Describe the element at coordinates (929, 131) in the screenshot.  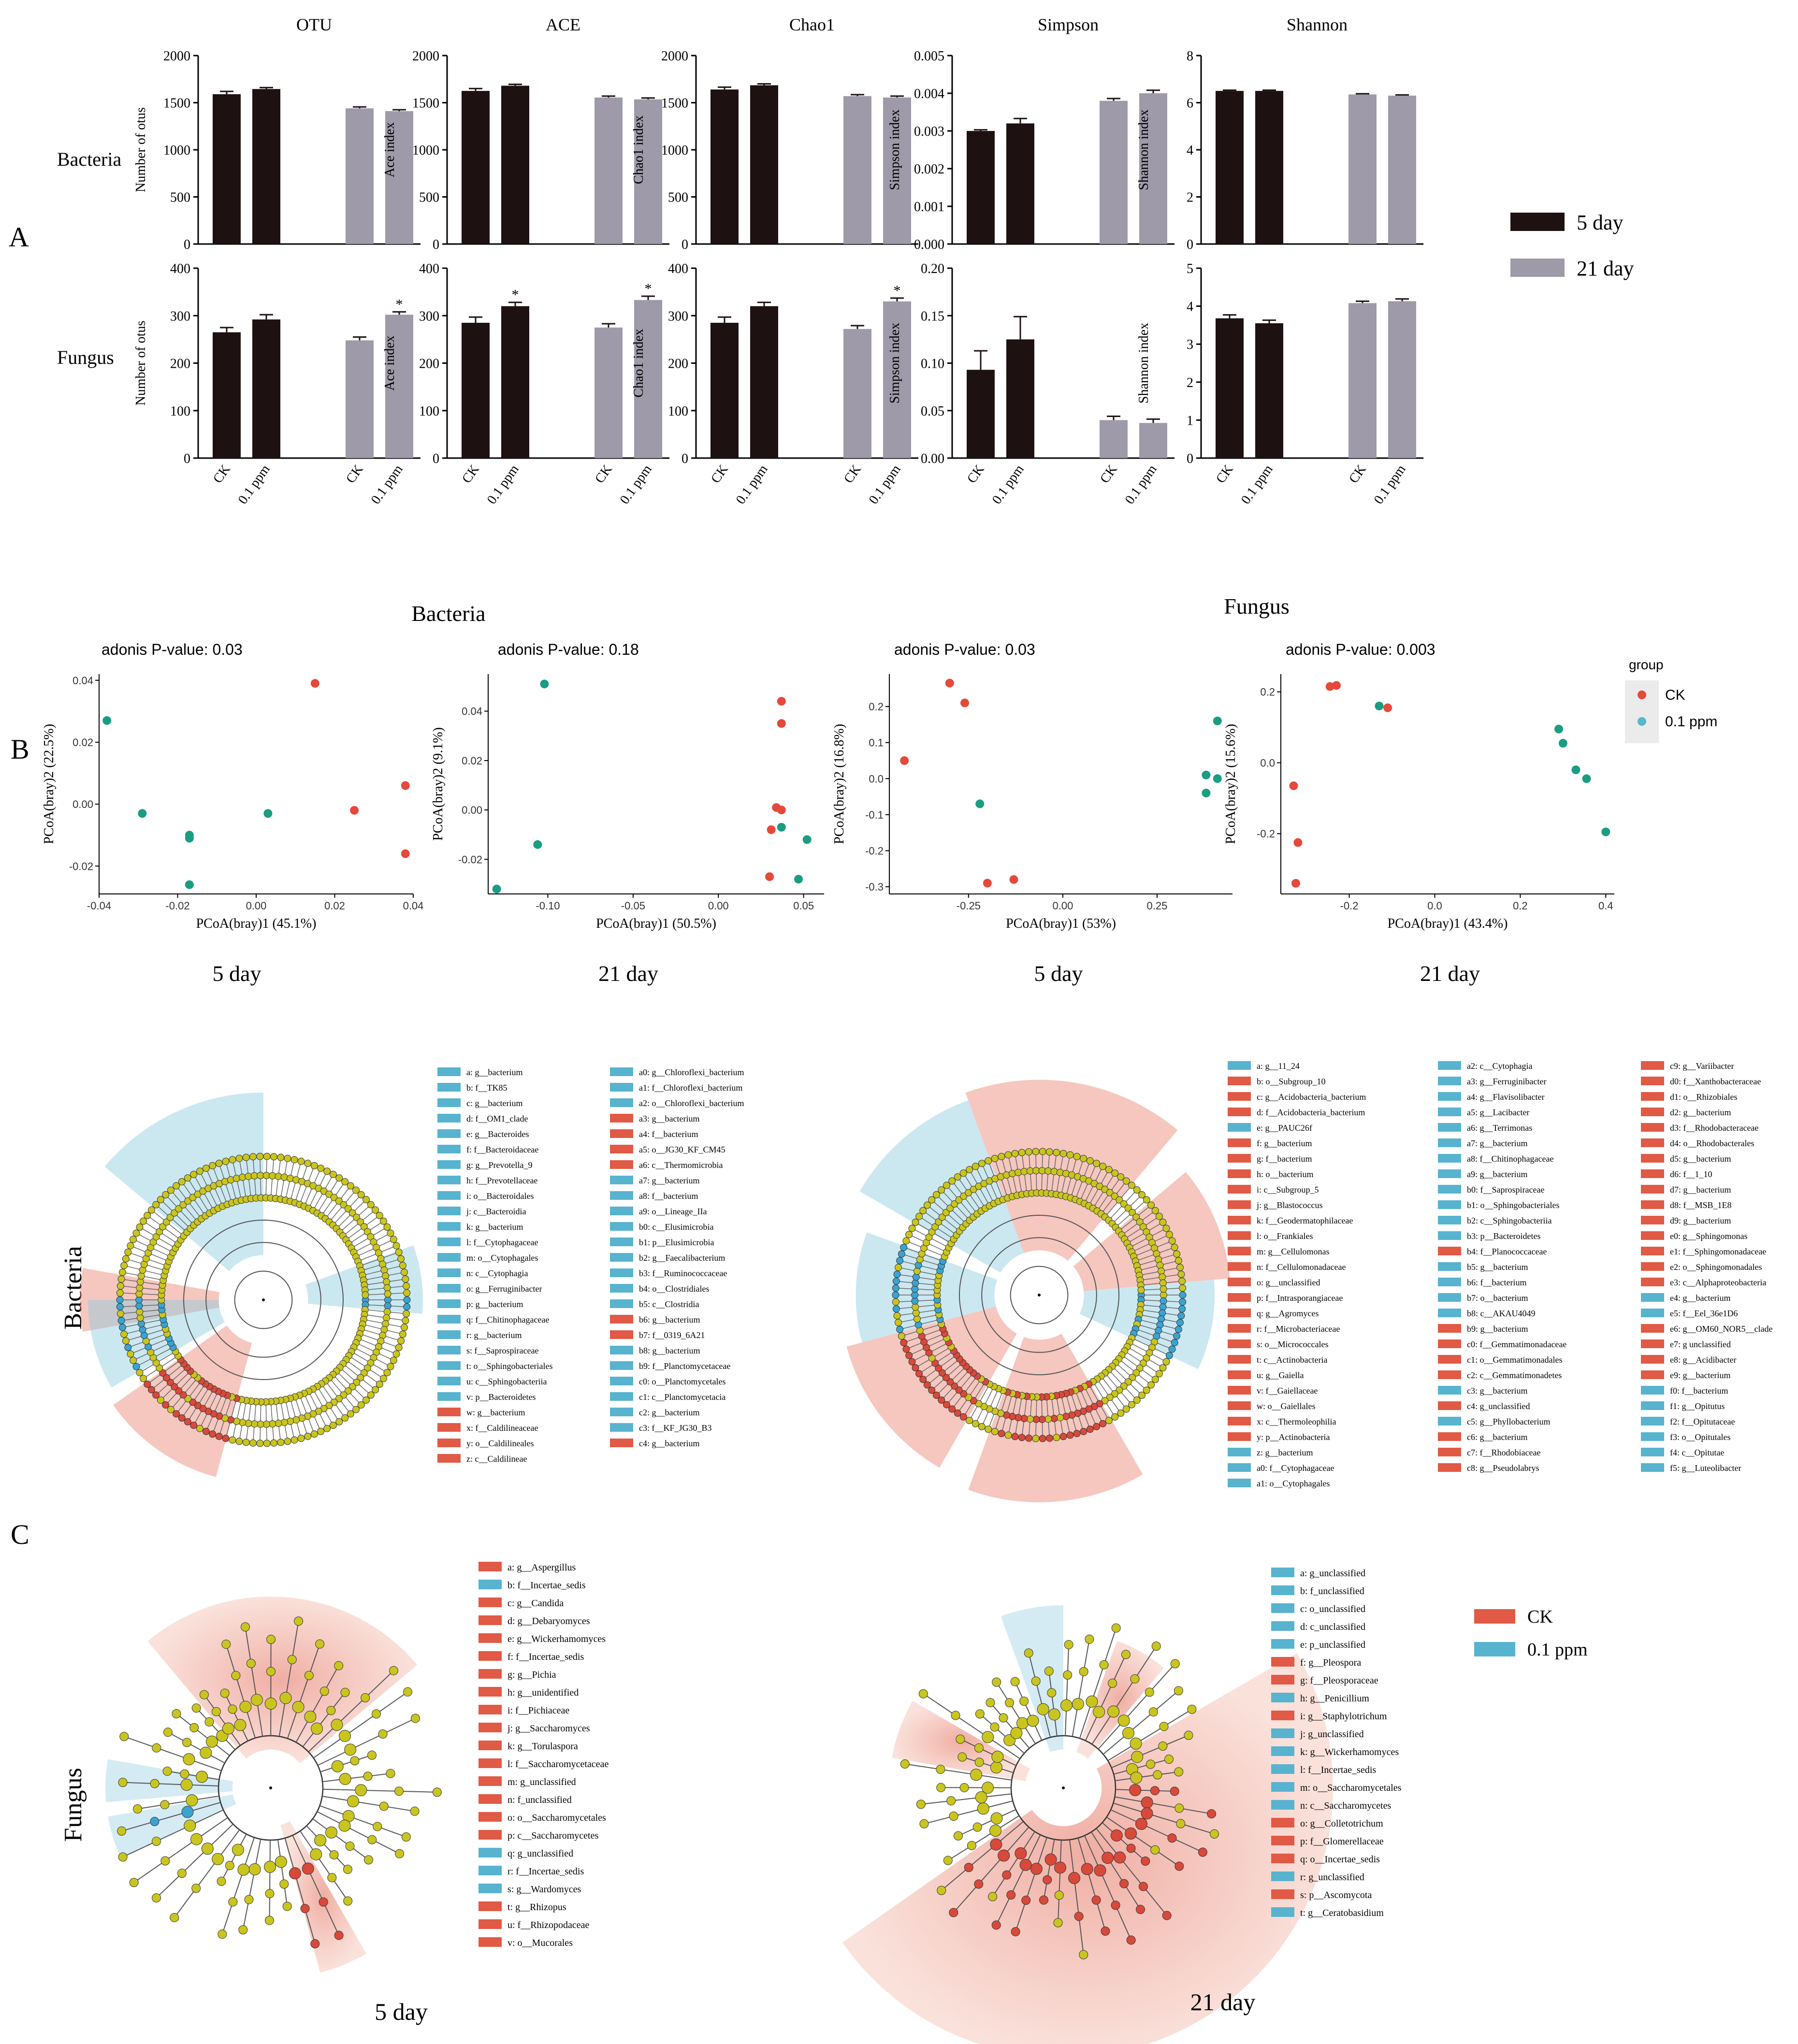
I see `y-tick-label: 0.003` at that location.